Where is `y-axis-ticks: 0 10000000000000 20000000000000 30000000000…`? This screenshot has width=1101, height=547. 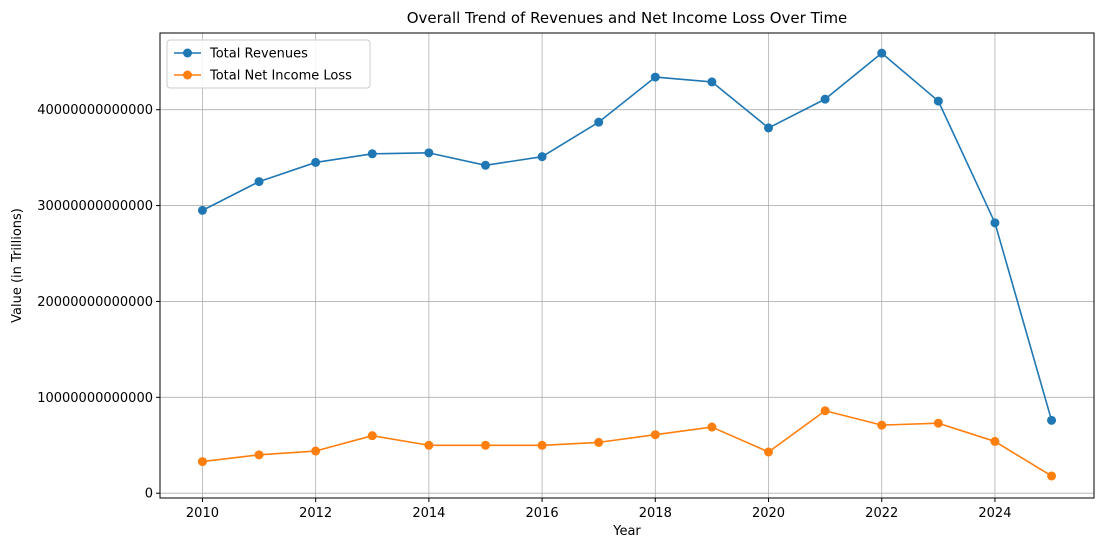
y-axis-ticks: 0 10000000000000 20000000000000 30000000000… is located at coordinates (98, 302).